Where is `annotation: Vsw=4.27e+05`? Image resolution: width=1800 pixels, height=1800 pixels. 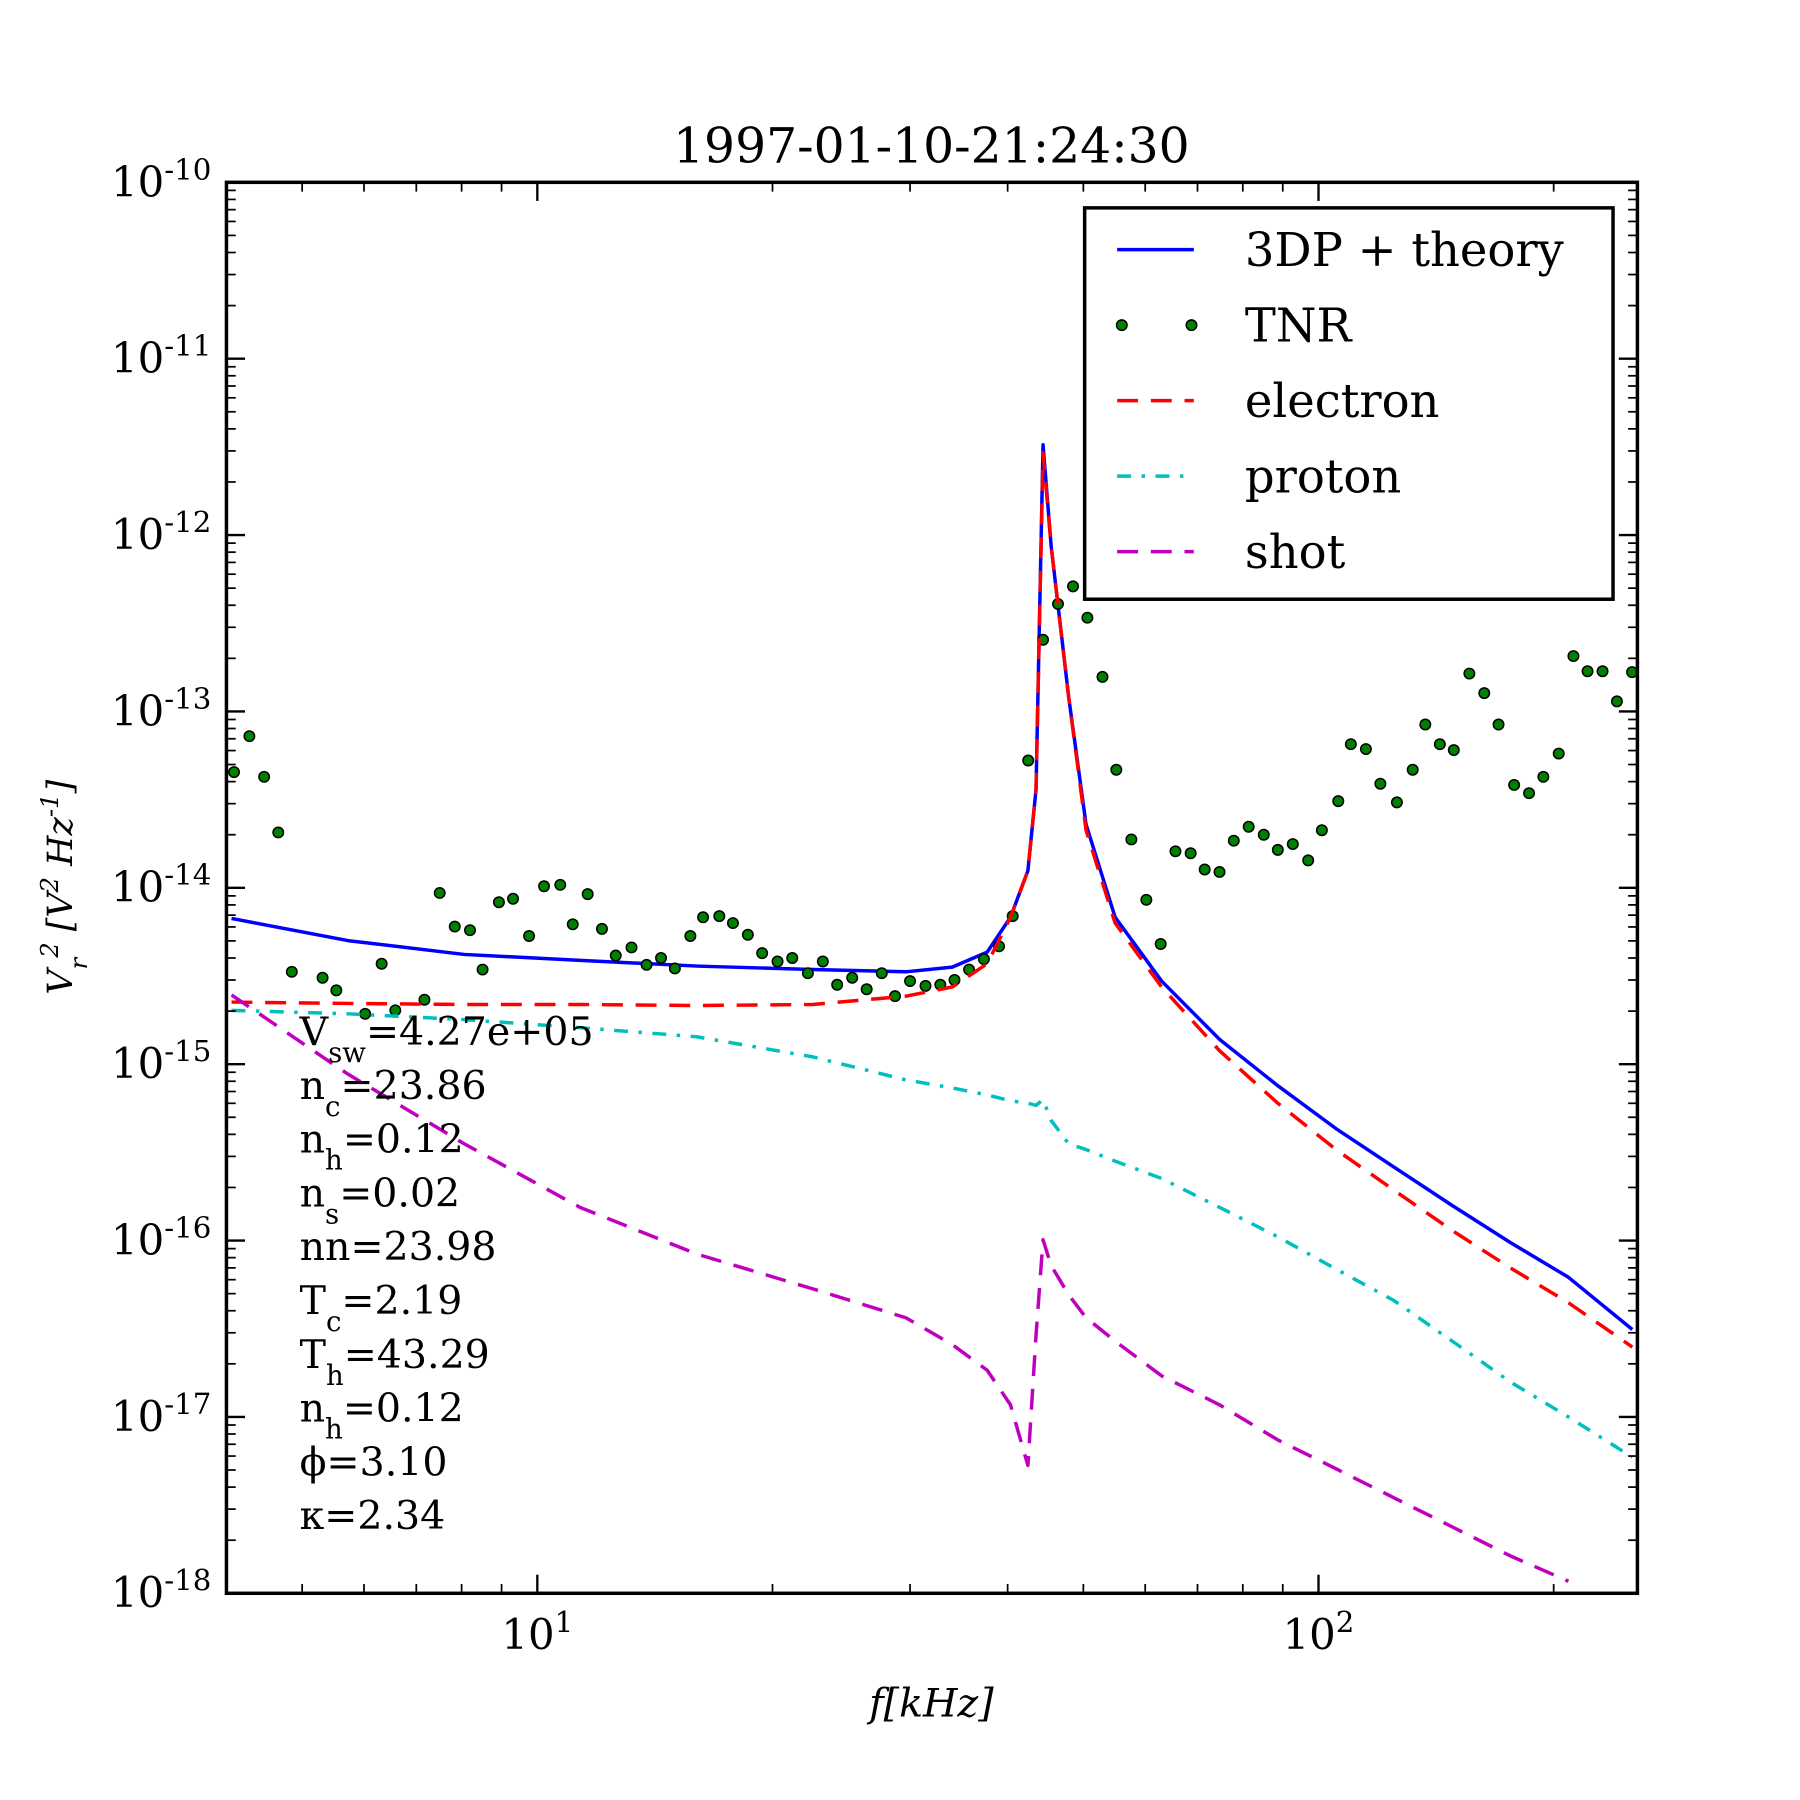 annotation: Vsw=4.27e+05 is located at coordinates (446, 1039).